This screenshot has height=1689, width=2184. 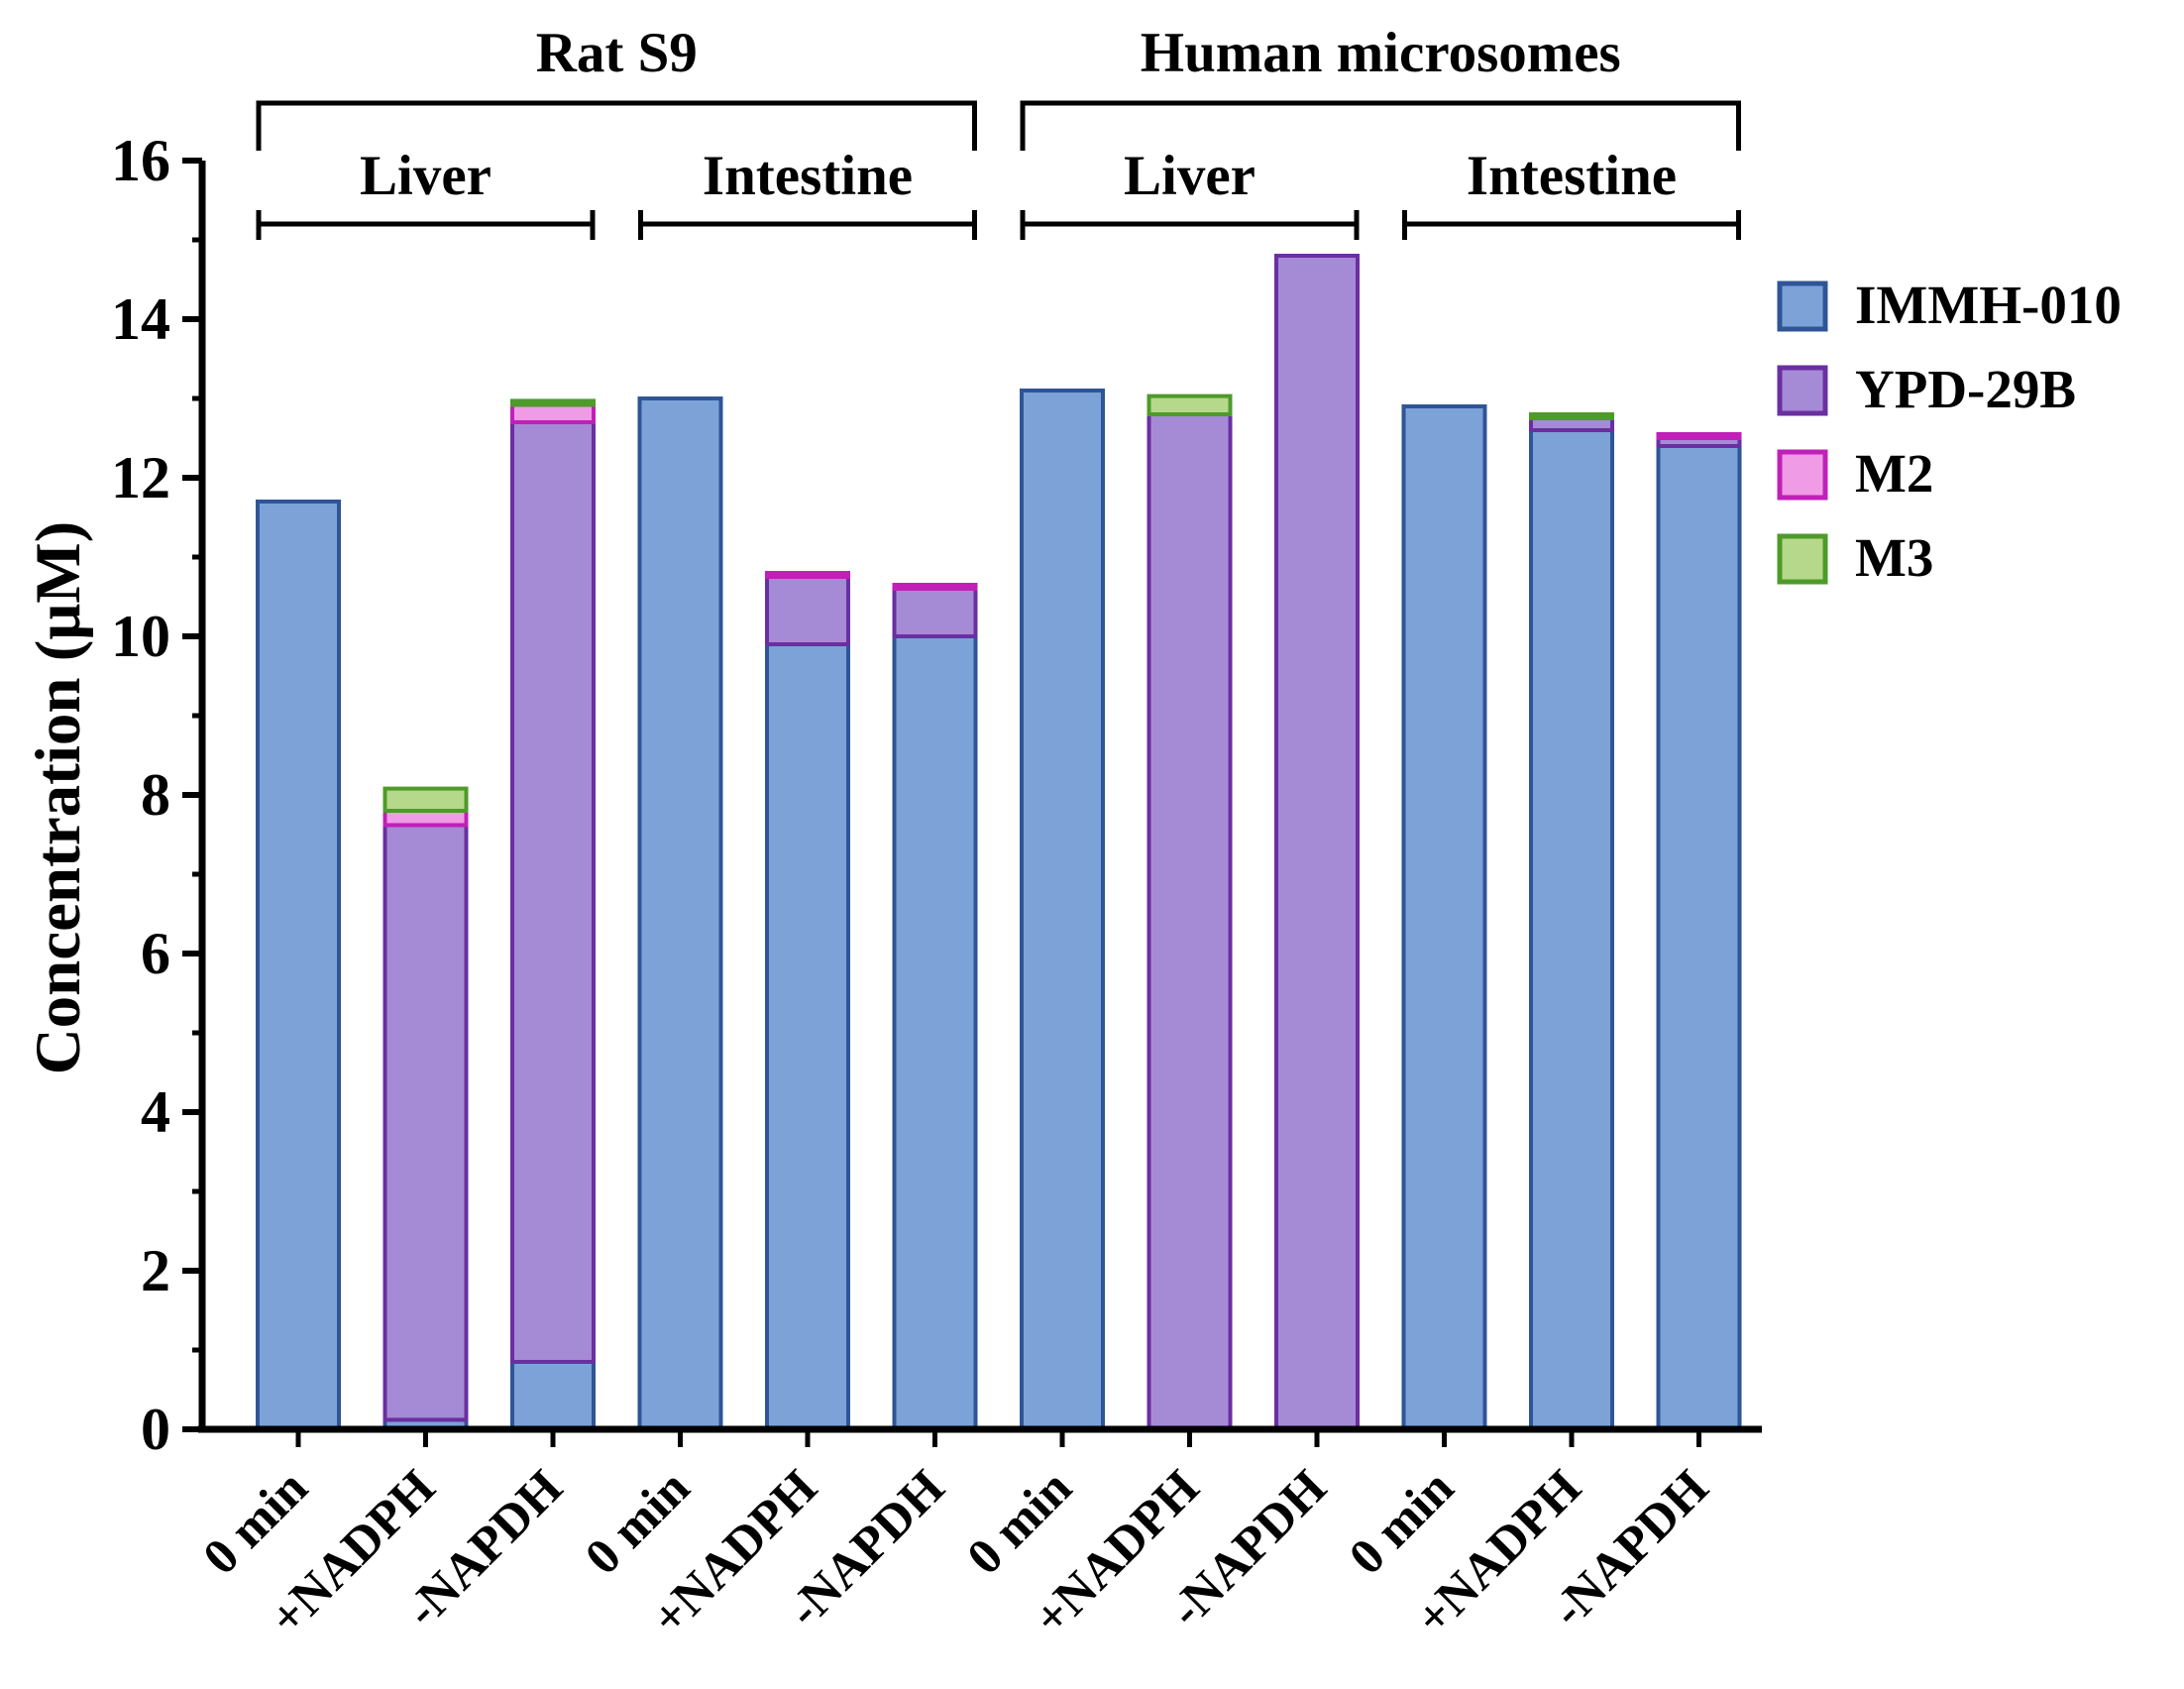 What do you see at coordinates (1894, 557) in the screenshot?
I see `legend-label-m3: M3` at bounding box center [1894, 557].